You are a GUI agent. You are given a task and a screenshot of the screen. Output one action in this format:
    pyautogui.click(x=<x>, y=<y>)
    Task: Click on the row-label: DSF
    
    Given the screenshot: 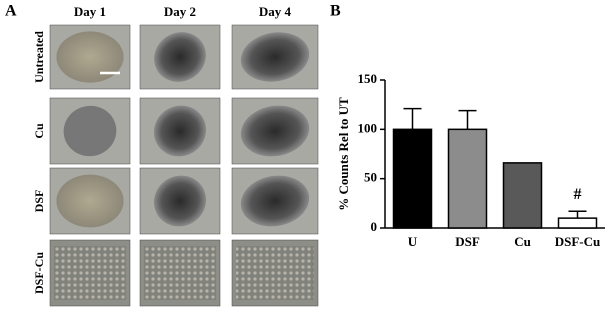 What is the action you would take?
    pyautogui.click(x=39, y=201)
    